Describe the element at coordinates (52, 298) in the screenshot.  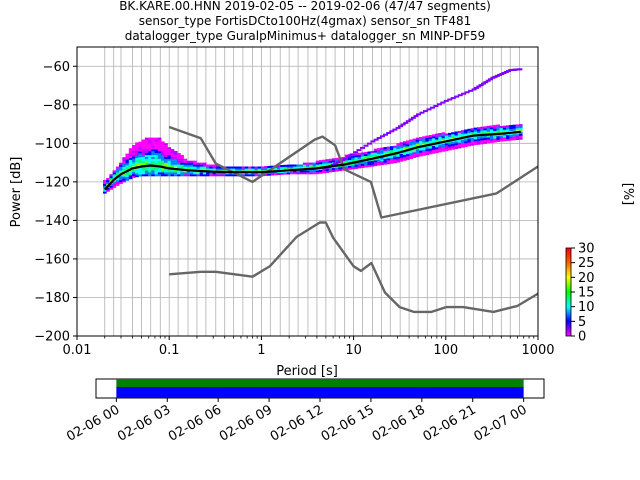
I see `y-tick-label: −180` at that location.